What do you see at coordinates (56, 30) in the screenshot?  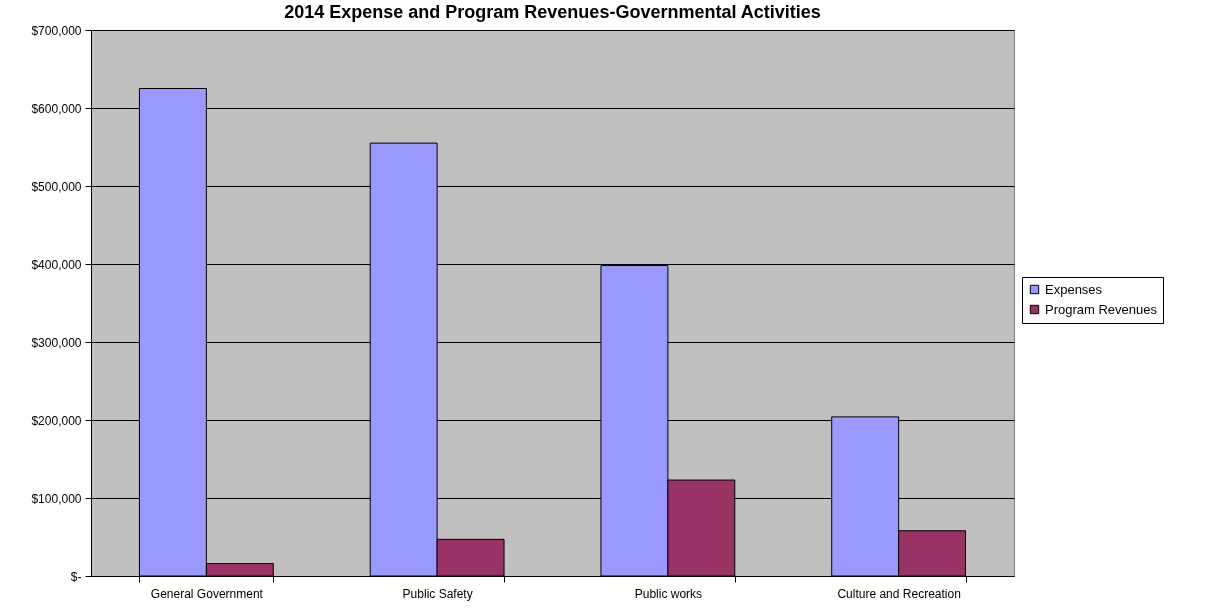 I see `y-tick-label: $700,000` at bounding box center [56, 30].